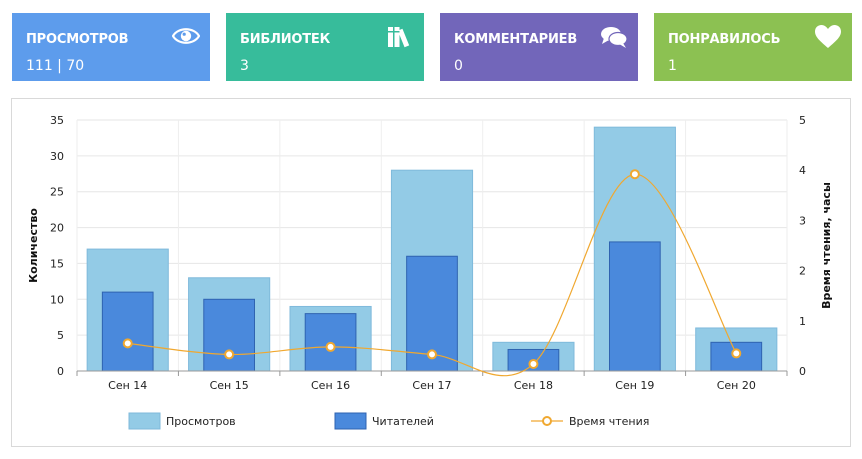 The width and height of the screenshot is (862, 459). What do you see at coordinates (229, 385) in the screenshot?
I see `x-tick-label: Сен 15` at bounding box center [229, 385].